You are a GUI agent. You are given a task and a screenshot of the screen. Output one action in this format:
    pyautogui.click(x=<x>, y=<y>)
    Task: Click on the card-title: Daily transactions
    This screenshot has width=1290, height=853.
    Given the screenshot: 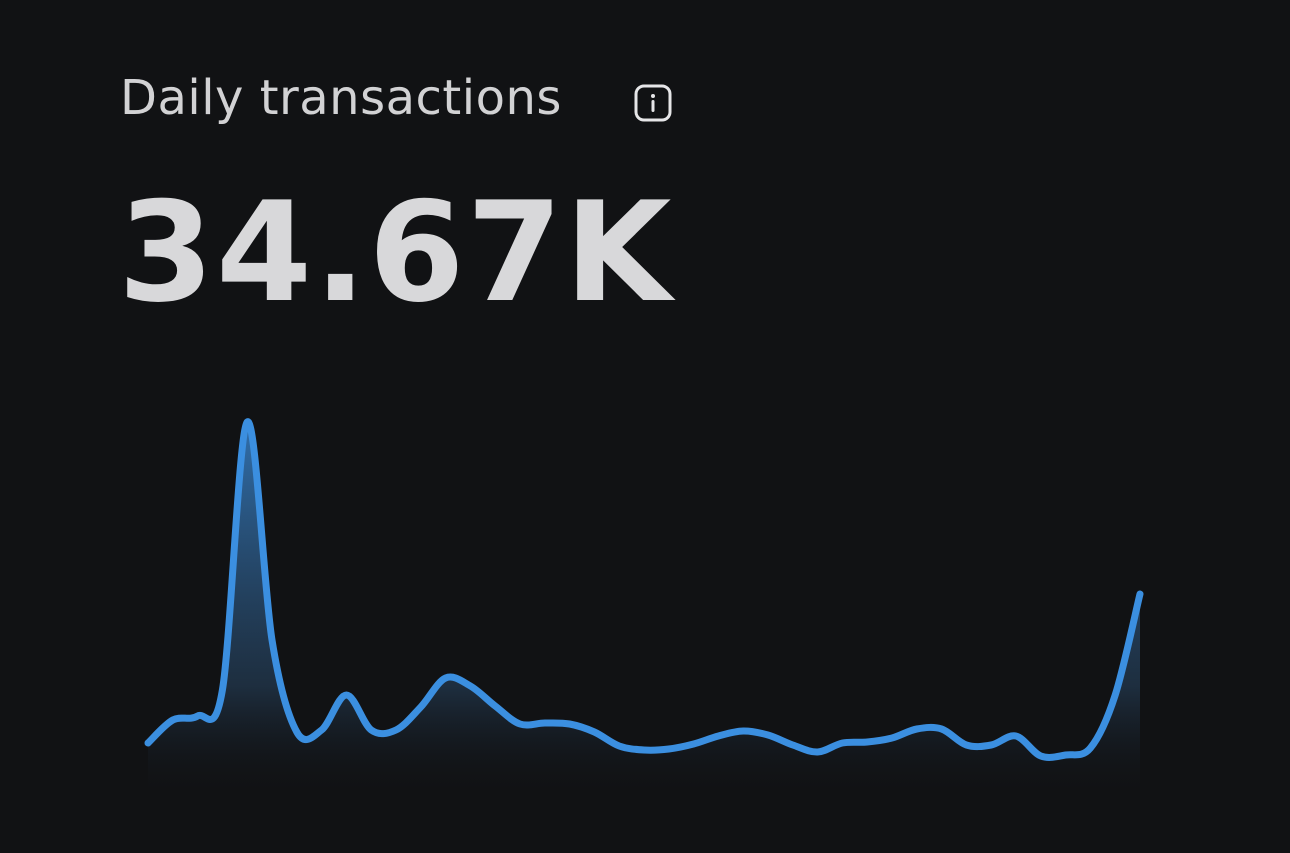 What is the action you would take?
    pyautogui.click(x=341, y=98)
    